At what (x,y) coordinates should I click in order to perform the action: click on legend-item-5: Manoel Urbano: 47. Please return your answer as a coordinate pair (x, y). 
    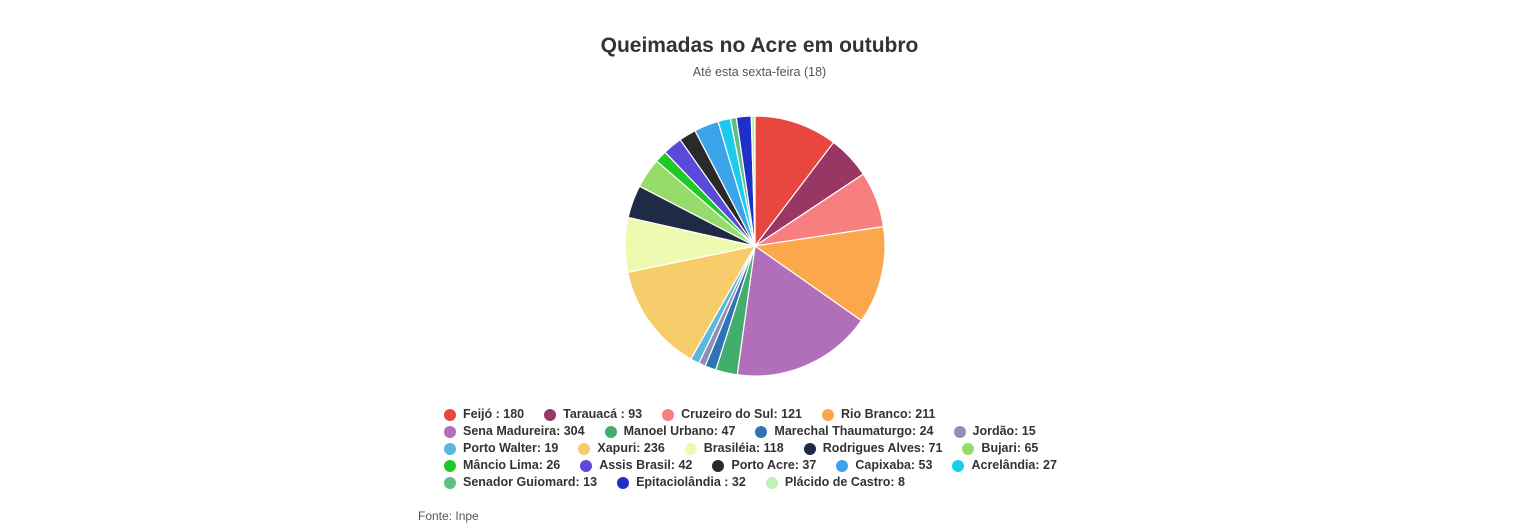
    Looking at the image, I should click on (670, 431).